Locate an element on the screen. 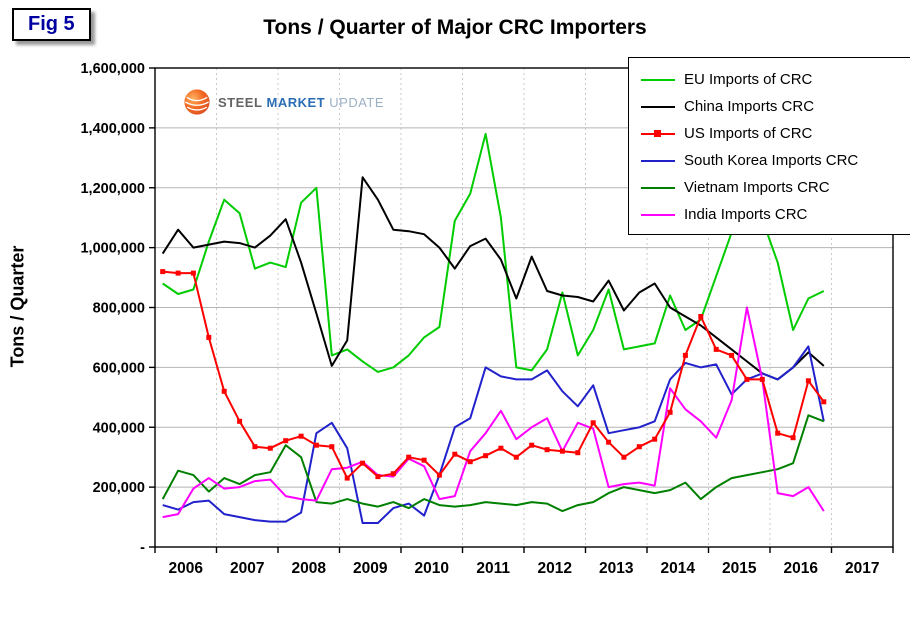 Image resolution: width=910 pixels, height=622 pixels. y-axis-label: 1,200,000 is located at coordinates (112, 189).